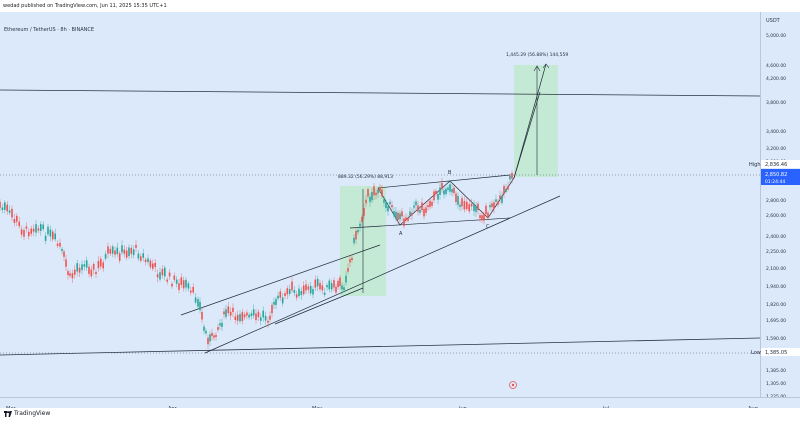 The height and width of the screenshot is (425, 800). Describe the element at coordinates (49, 30) in the screenshot. I see `symbol-title: Ethereum / TetherUS · 8h · BINANCE` at that location.